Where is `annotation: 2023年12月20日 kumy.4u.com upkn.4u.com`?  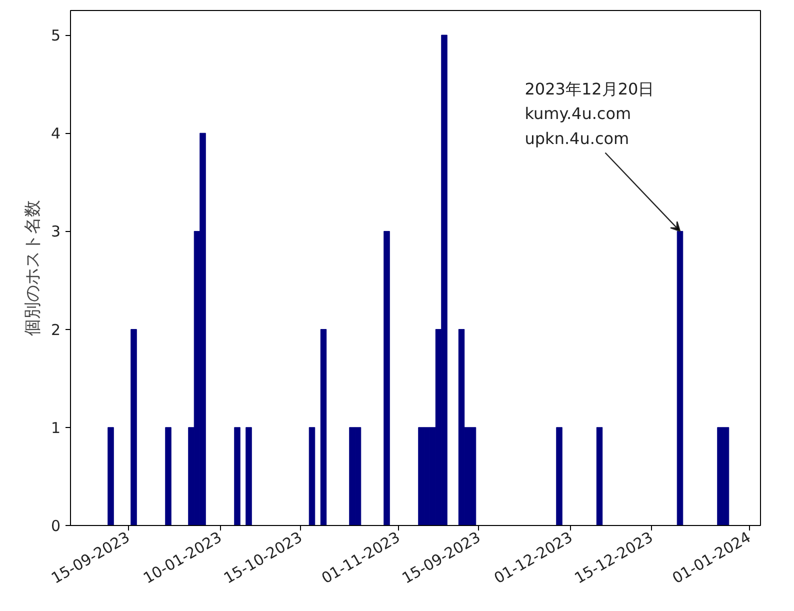
annotation: 2023年12月20日 kumy.4u.com upkn.4u.com is located at coordinates (589, 113).